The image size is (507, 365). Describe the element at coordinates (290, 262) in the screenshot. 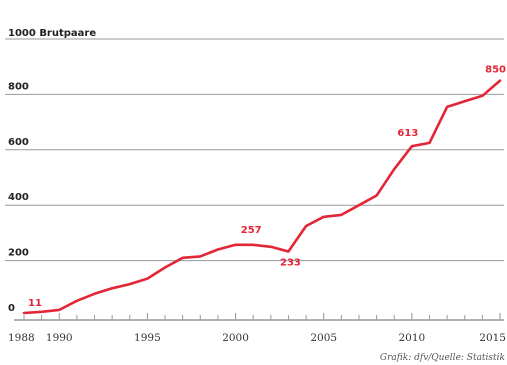

I see `data-label-2003: 233` at that location.